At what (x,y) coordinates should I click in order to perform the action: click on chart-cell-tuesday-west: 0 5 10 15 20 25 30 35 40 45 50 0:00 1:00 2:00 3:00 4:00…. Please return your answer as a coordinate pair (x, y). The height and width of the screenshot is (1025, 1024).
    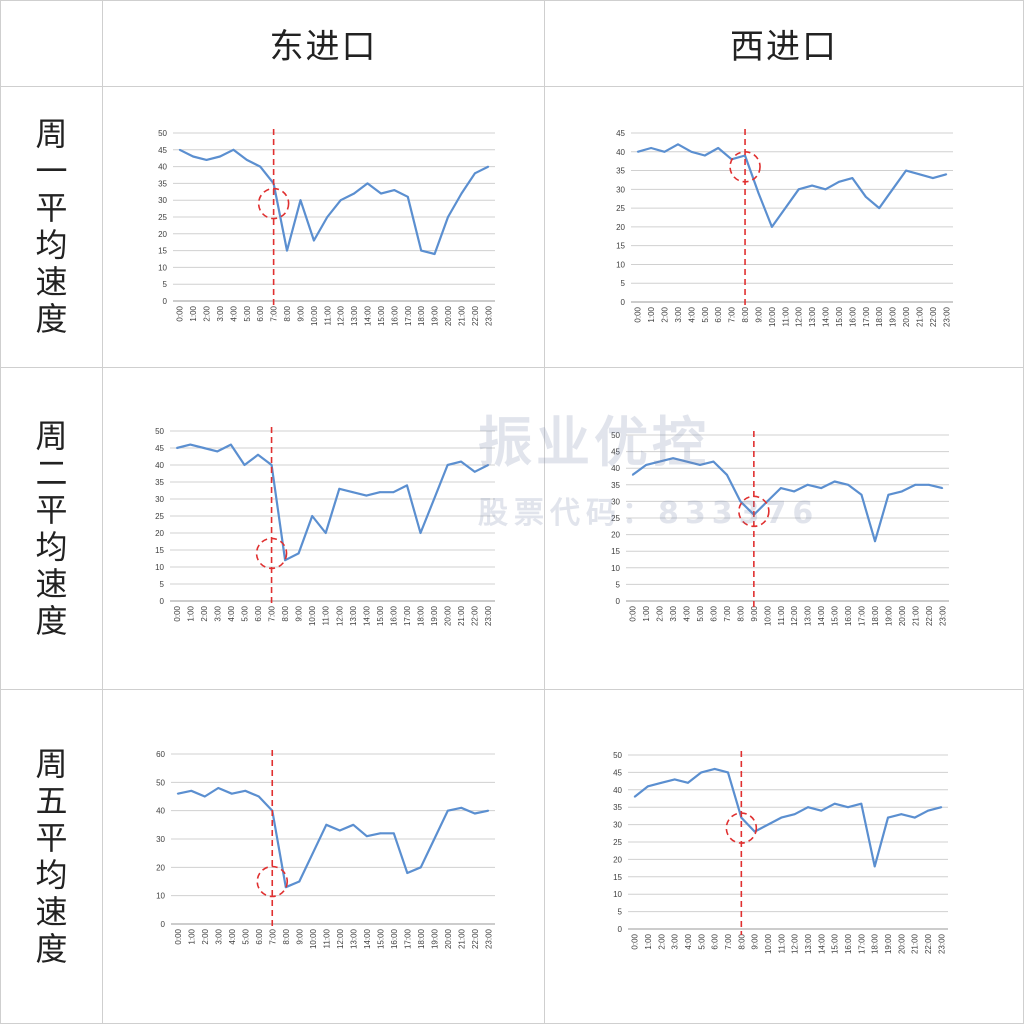
    Looking at the image, I should click on (784, 528).